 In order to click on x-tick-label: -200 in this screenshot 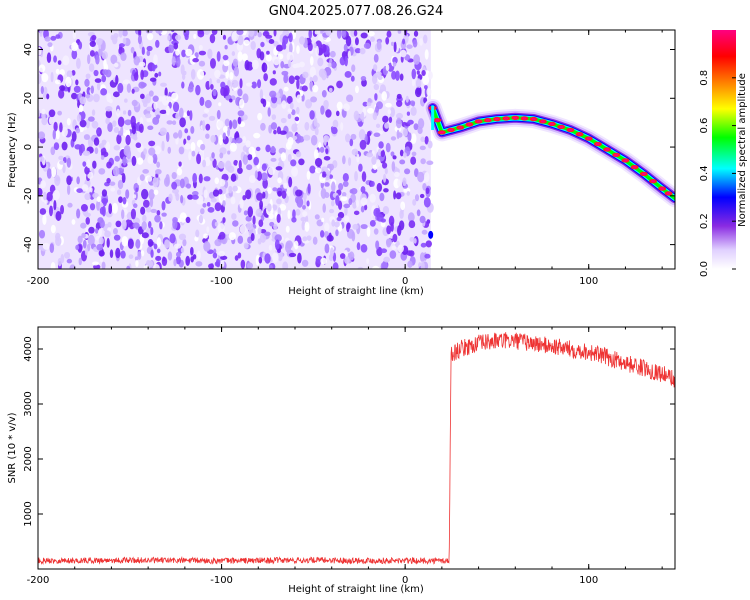, I will do `click(38, 580)`.